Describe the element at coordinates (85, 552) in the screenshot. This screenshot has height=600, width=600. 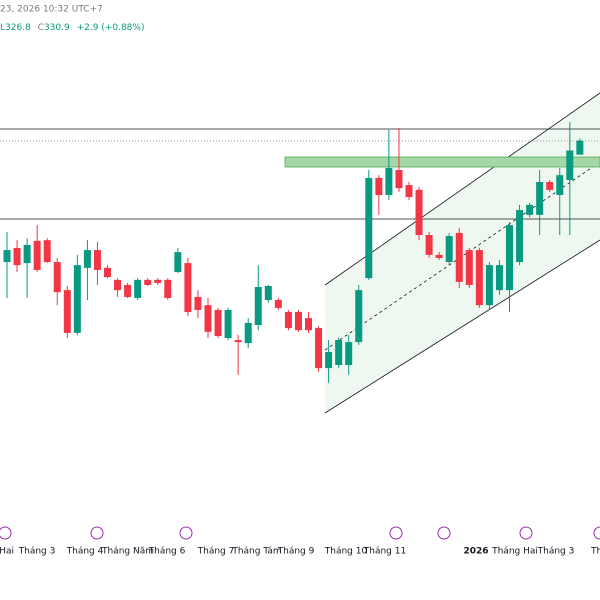
I see `x-tick-label: Tháng 4` at that location.